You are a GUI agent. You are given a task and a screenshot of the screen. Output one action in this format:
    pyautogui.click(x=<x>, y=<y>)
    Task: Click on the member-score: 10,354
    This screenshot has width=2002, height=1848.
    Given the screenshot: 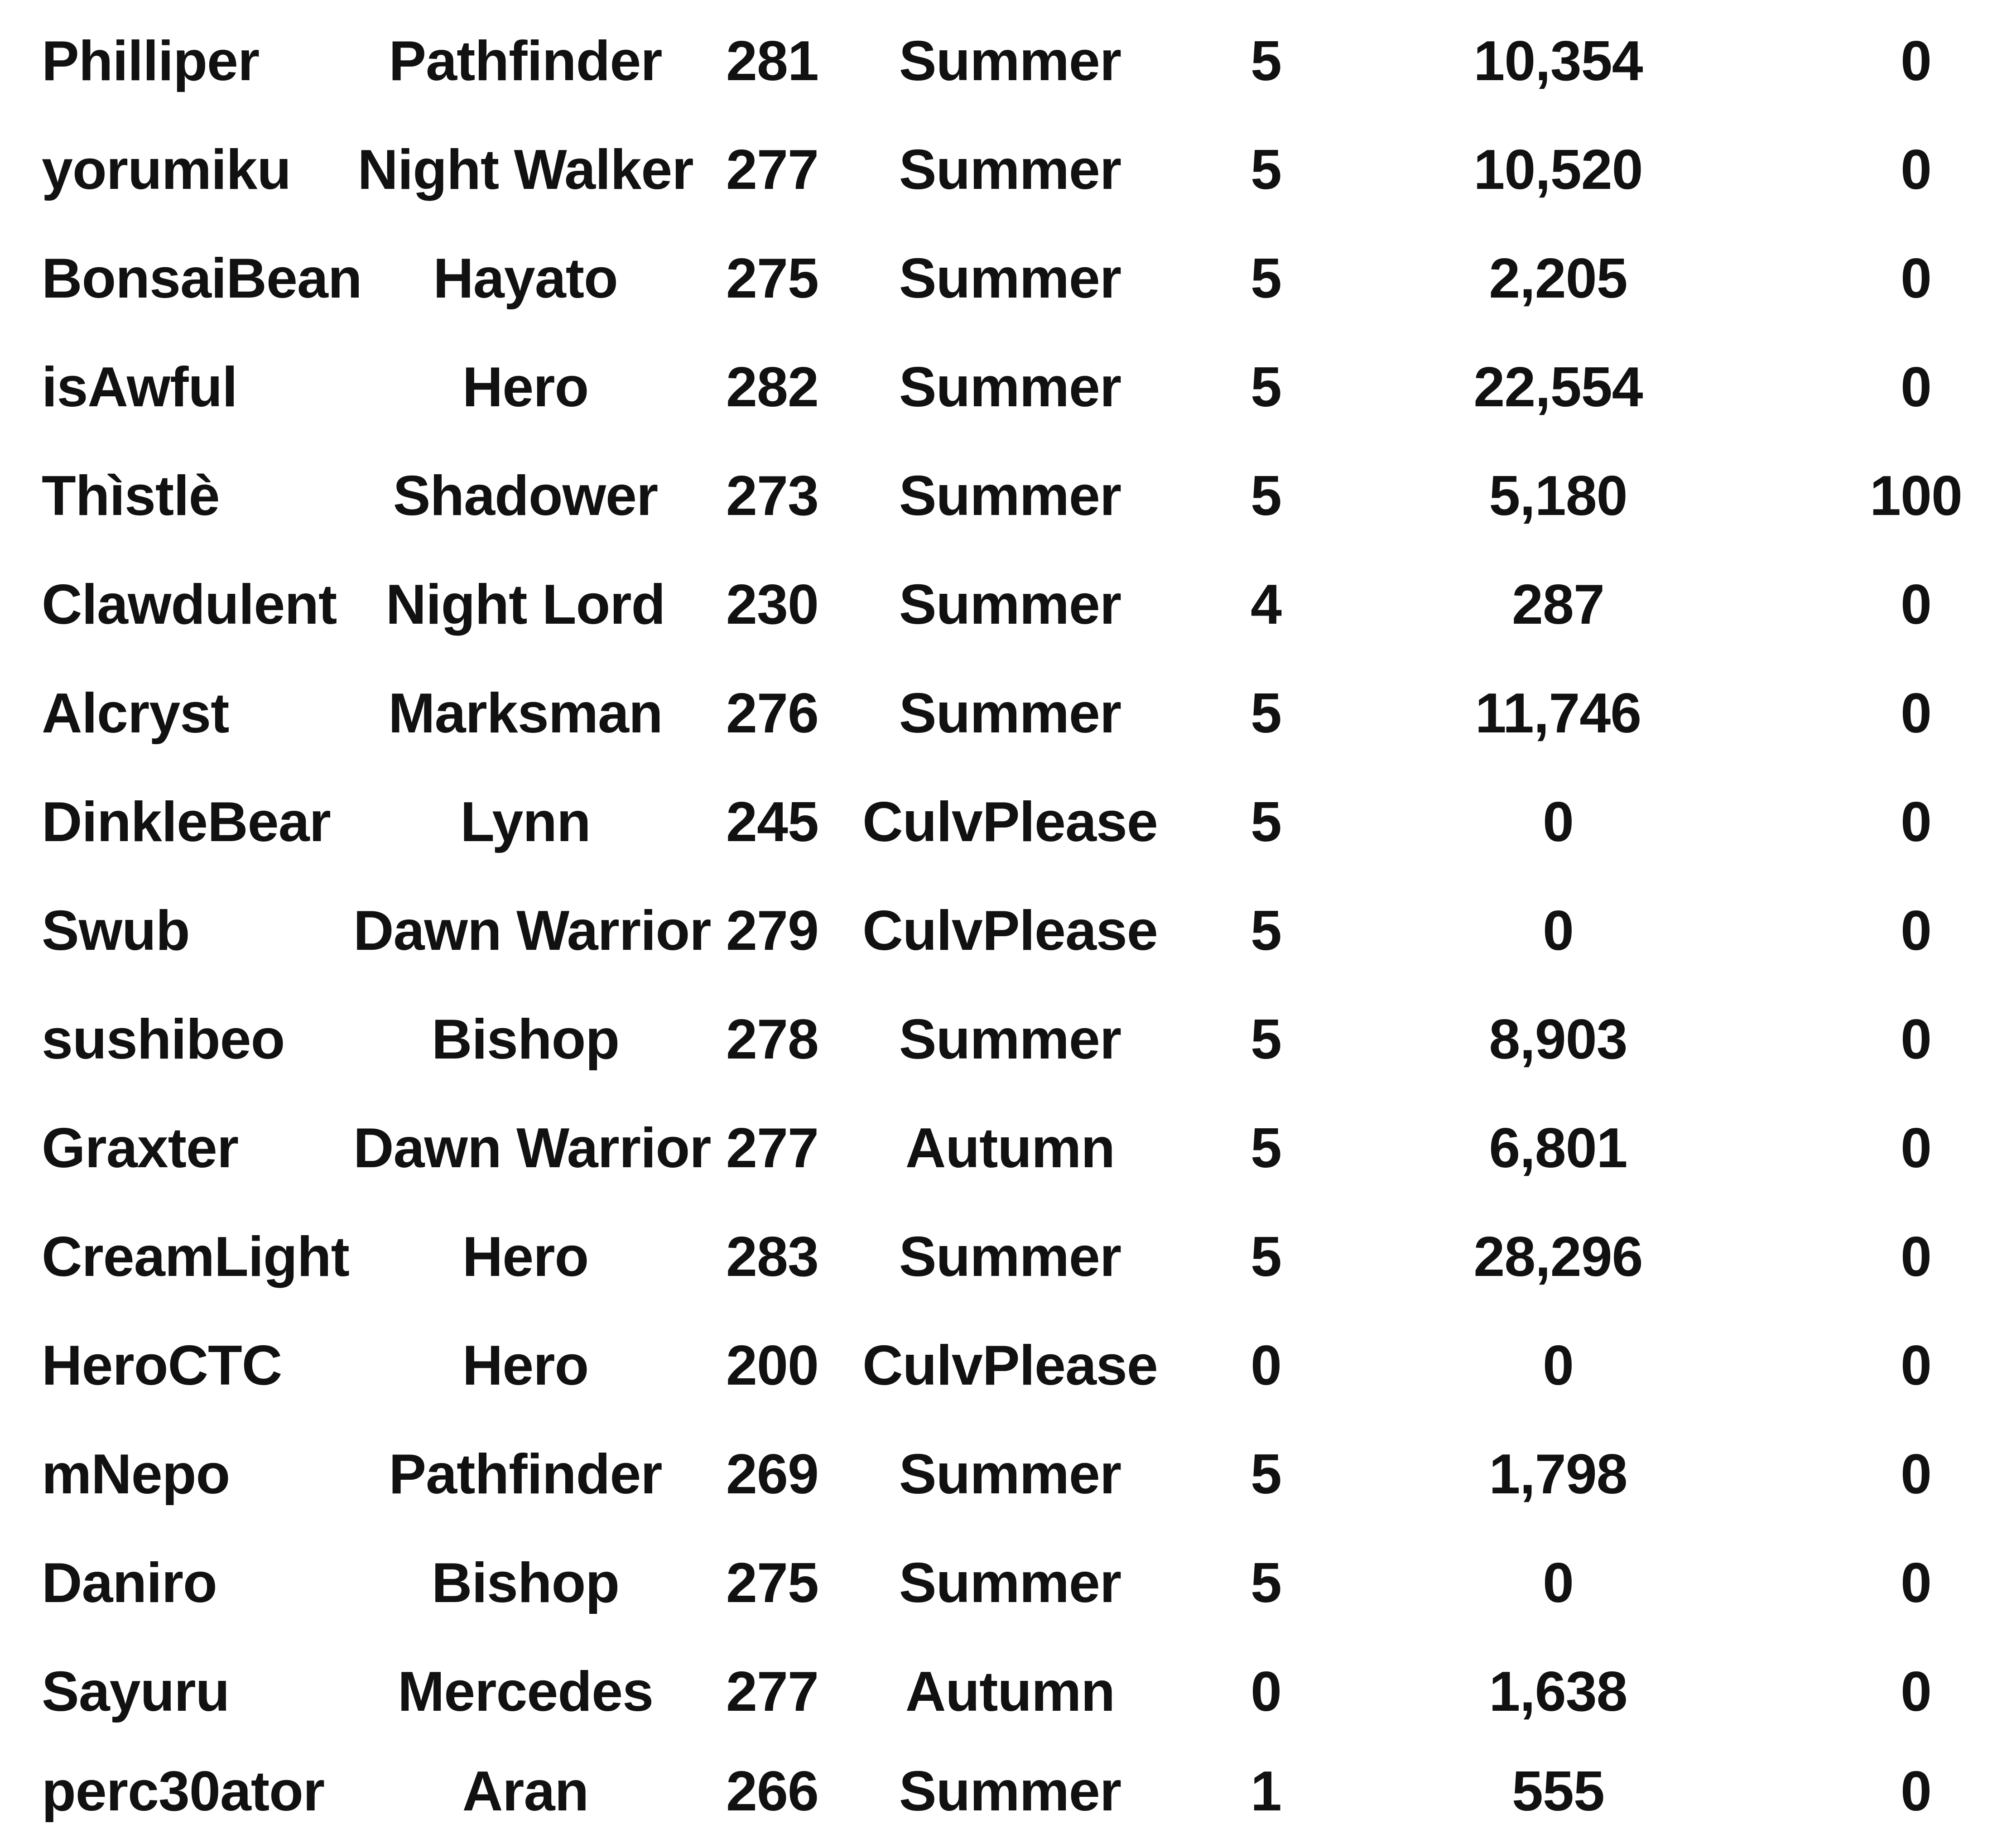 What is the action you would take?
    pyautogui.click(x=1558, y=61)
    